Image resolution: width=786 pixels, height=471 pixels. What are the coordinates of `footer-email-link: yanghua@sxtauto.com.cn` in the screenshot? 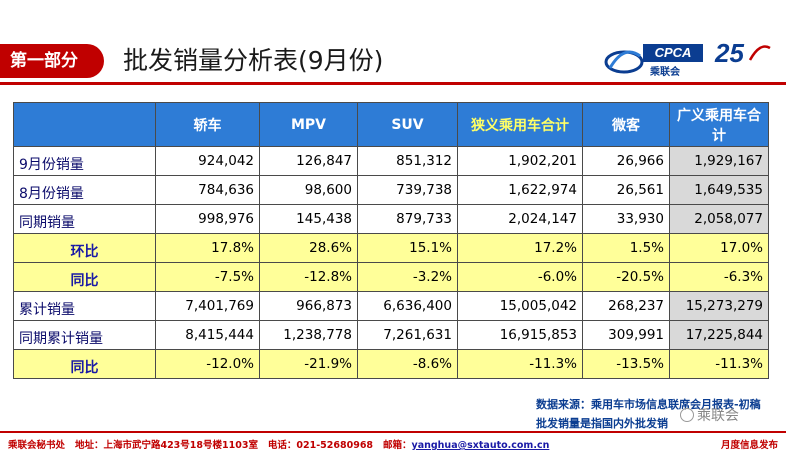 It's located at (480, 445).